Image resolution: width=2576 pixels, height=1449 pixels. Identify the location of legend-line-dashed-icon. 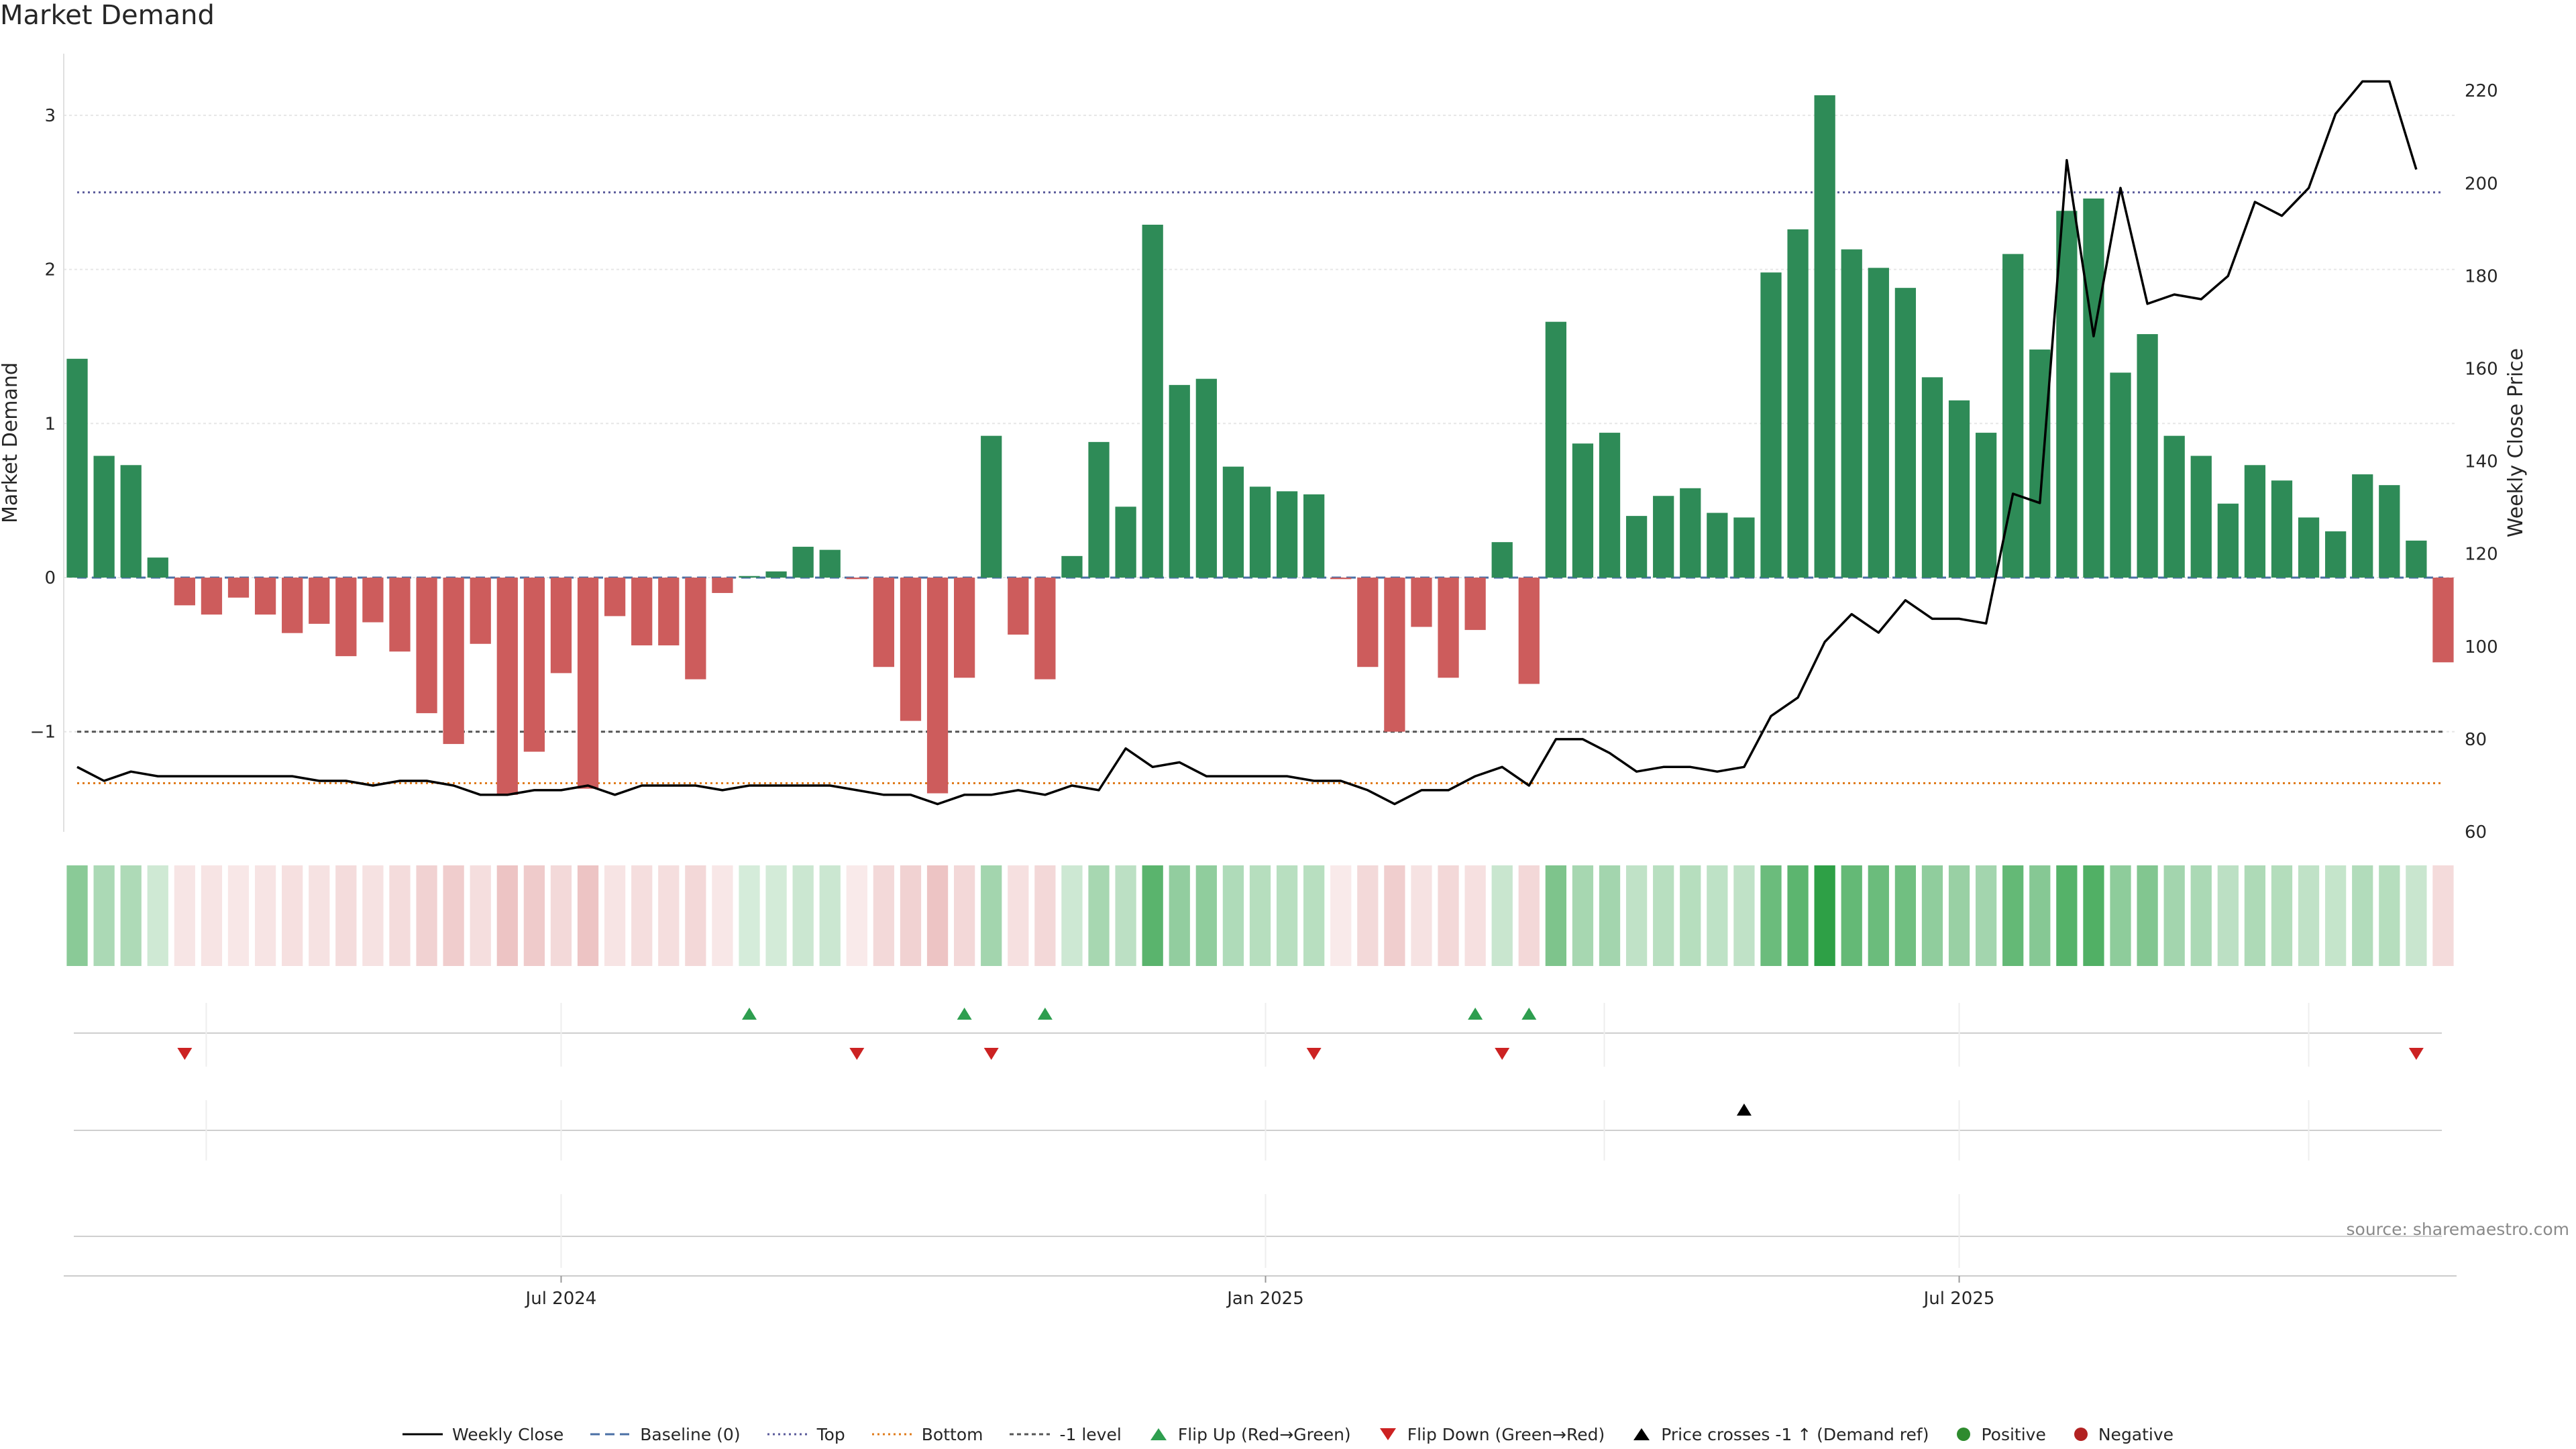
(610, 1434).